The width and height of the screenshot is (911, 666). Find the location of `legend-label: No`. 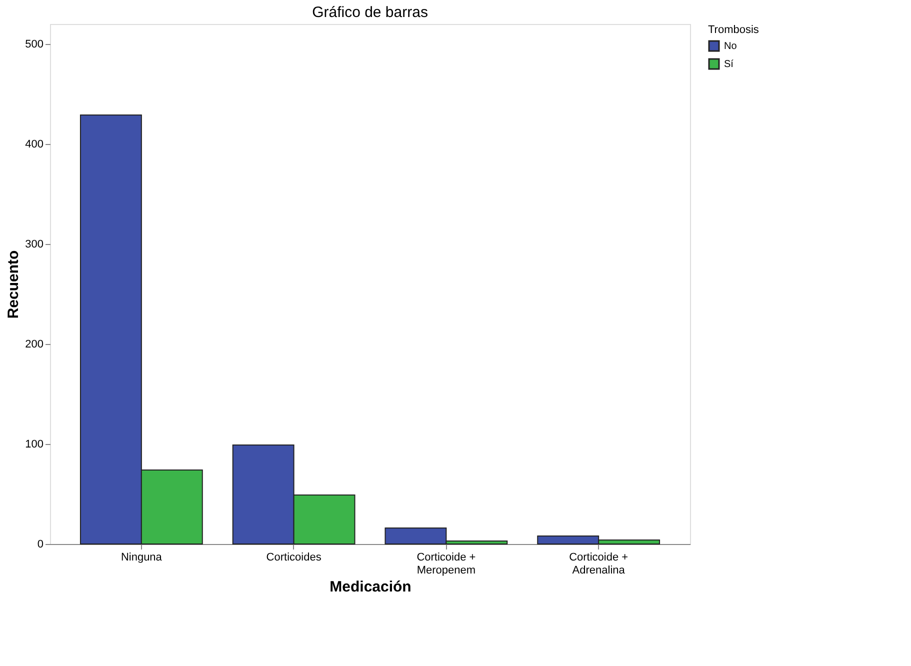

legend-label: No is located at coordinates (731, 46).